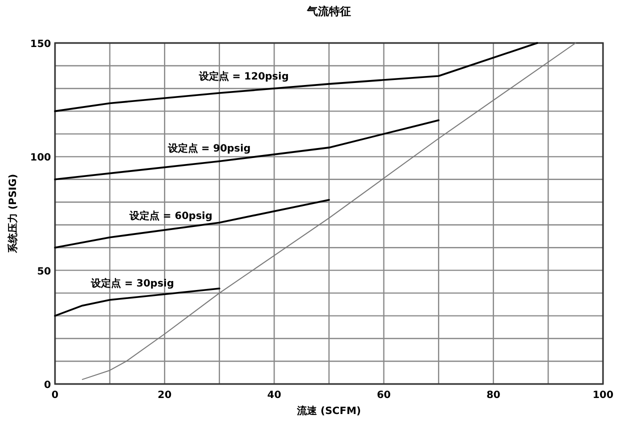  What do you see at coordinates (603, 395) in the screenshot?
I see `x-tick-label: 100` at bounding box center [603, 395].